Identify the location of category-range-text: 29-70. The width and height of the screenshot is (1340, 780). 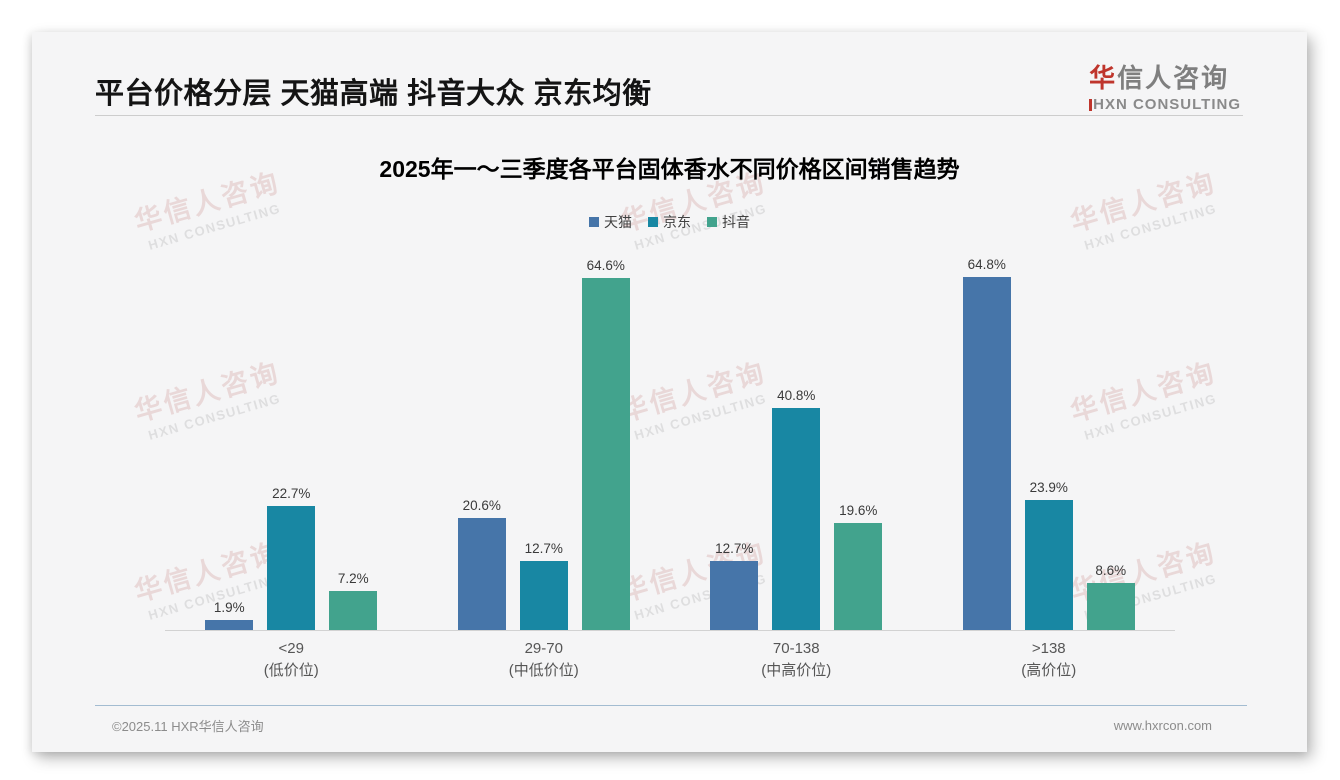
(543, 648).